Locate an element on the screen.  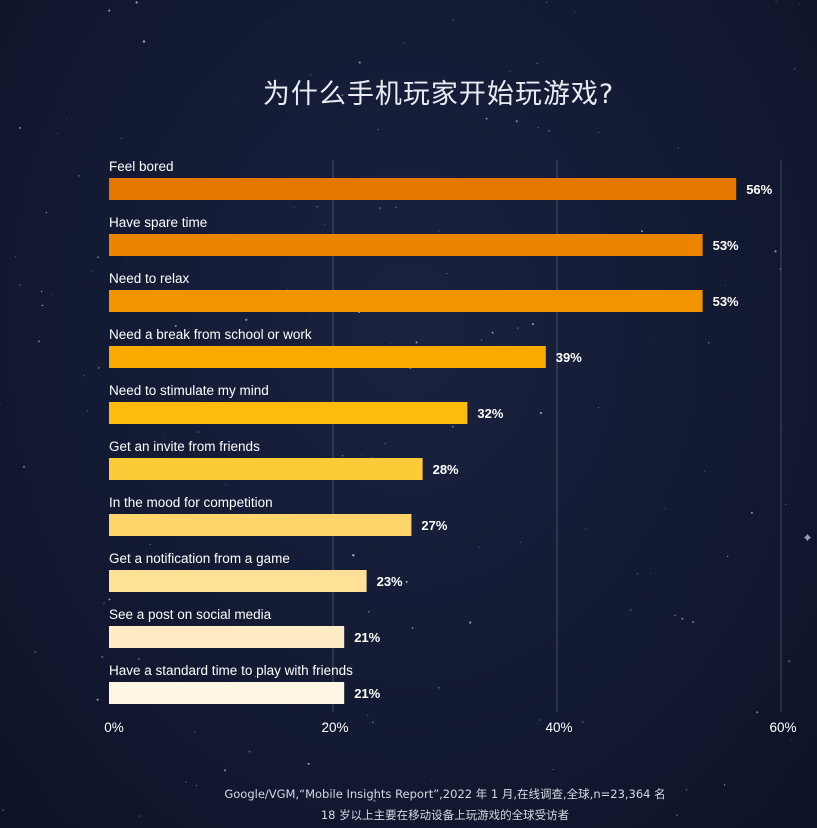
x-tick-label: 60% is located at coordinates (782, 727).